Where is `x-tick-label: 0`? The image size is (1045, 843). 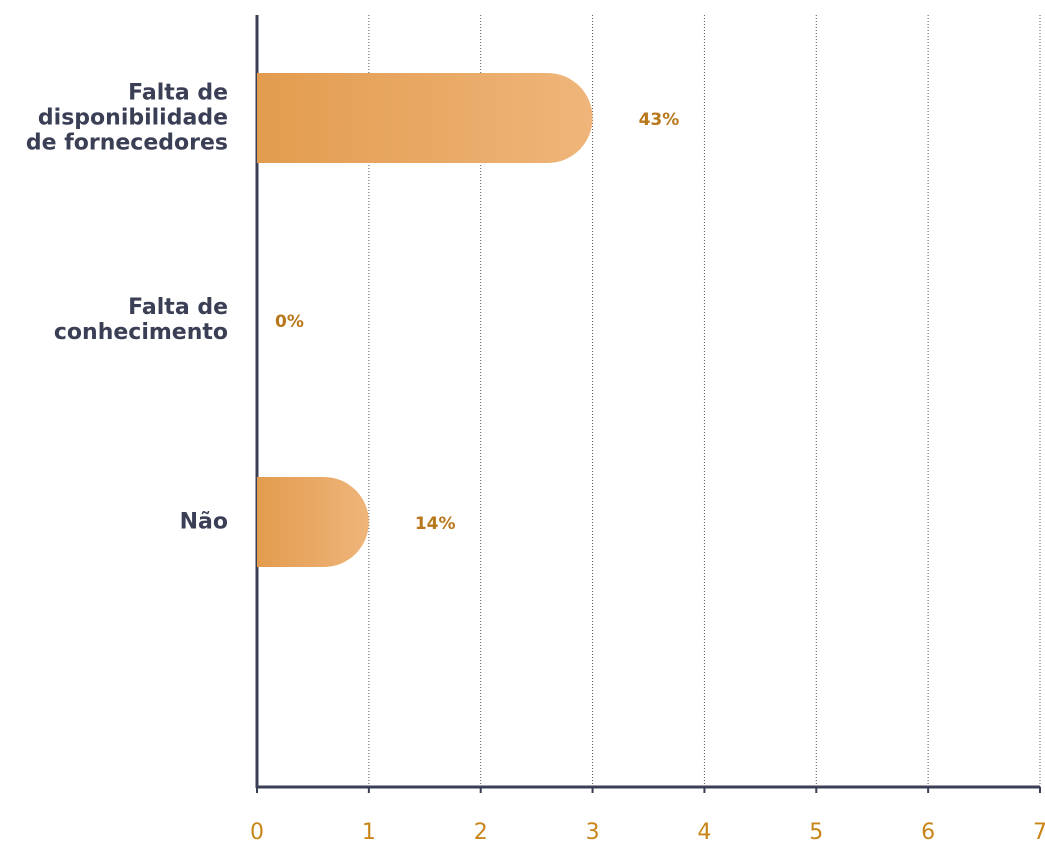
x-tick-label: 0 is located at coordinates (257, 831).